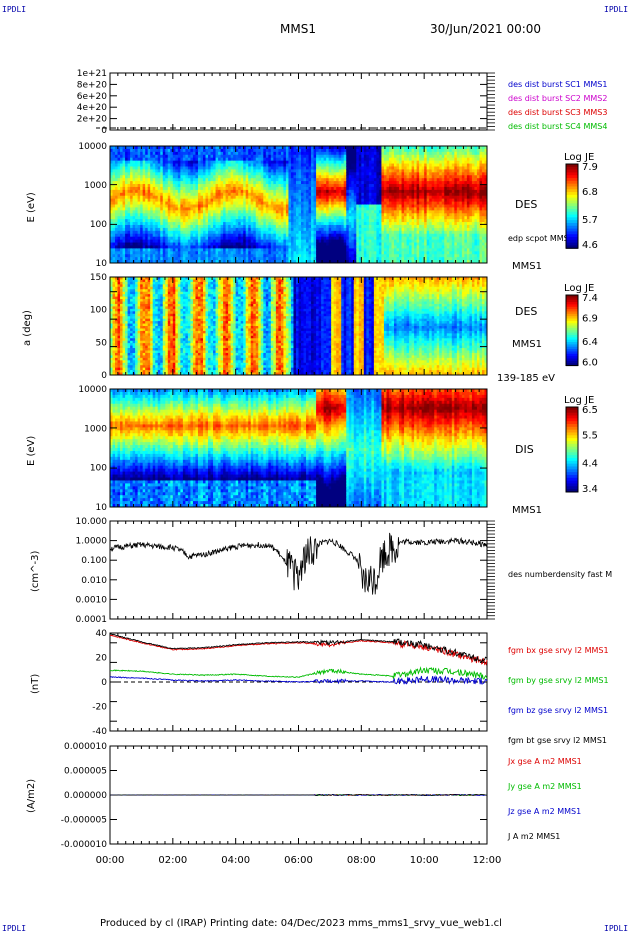 This screenshot has width=630, height=934. Describe the element at coordinates (92, 97) in the screenshot. I see `y-tick-label: 6e+20` at that location.